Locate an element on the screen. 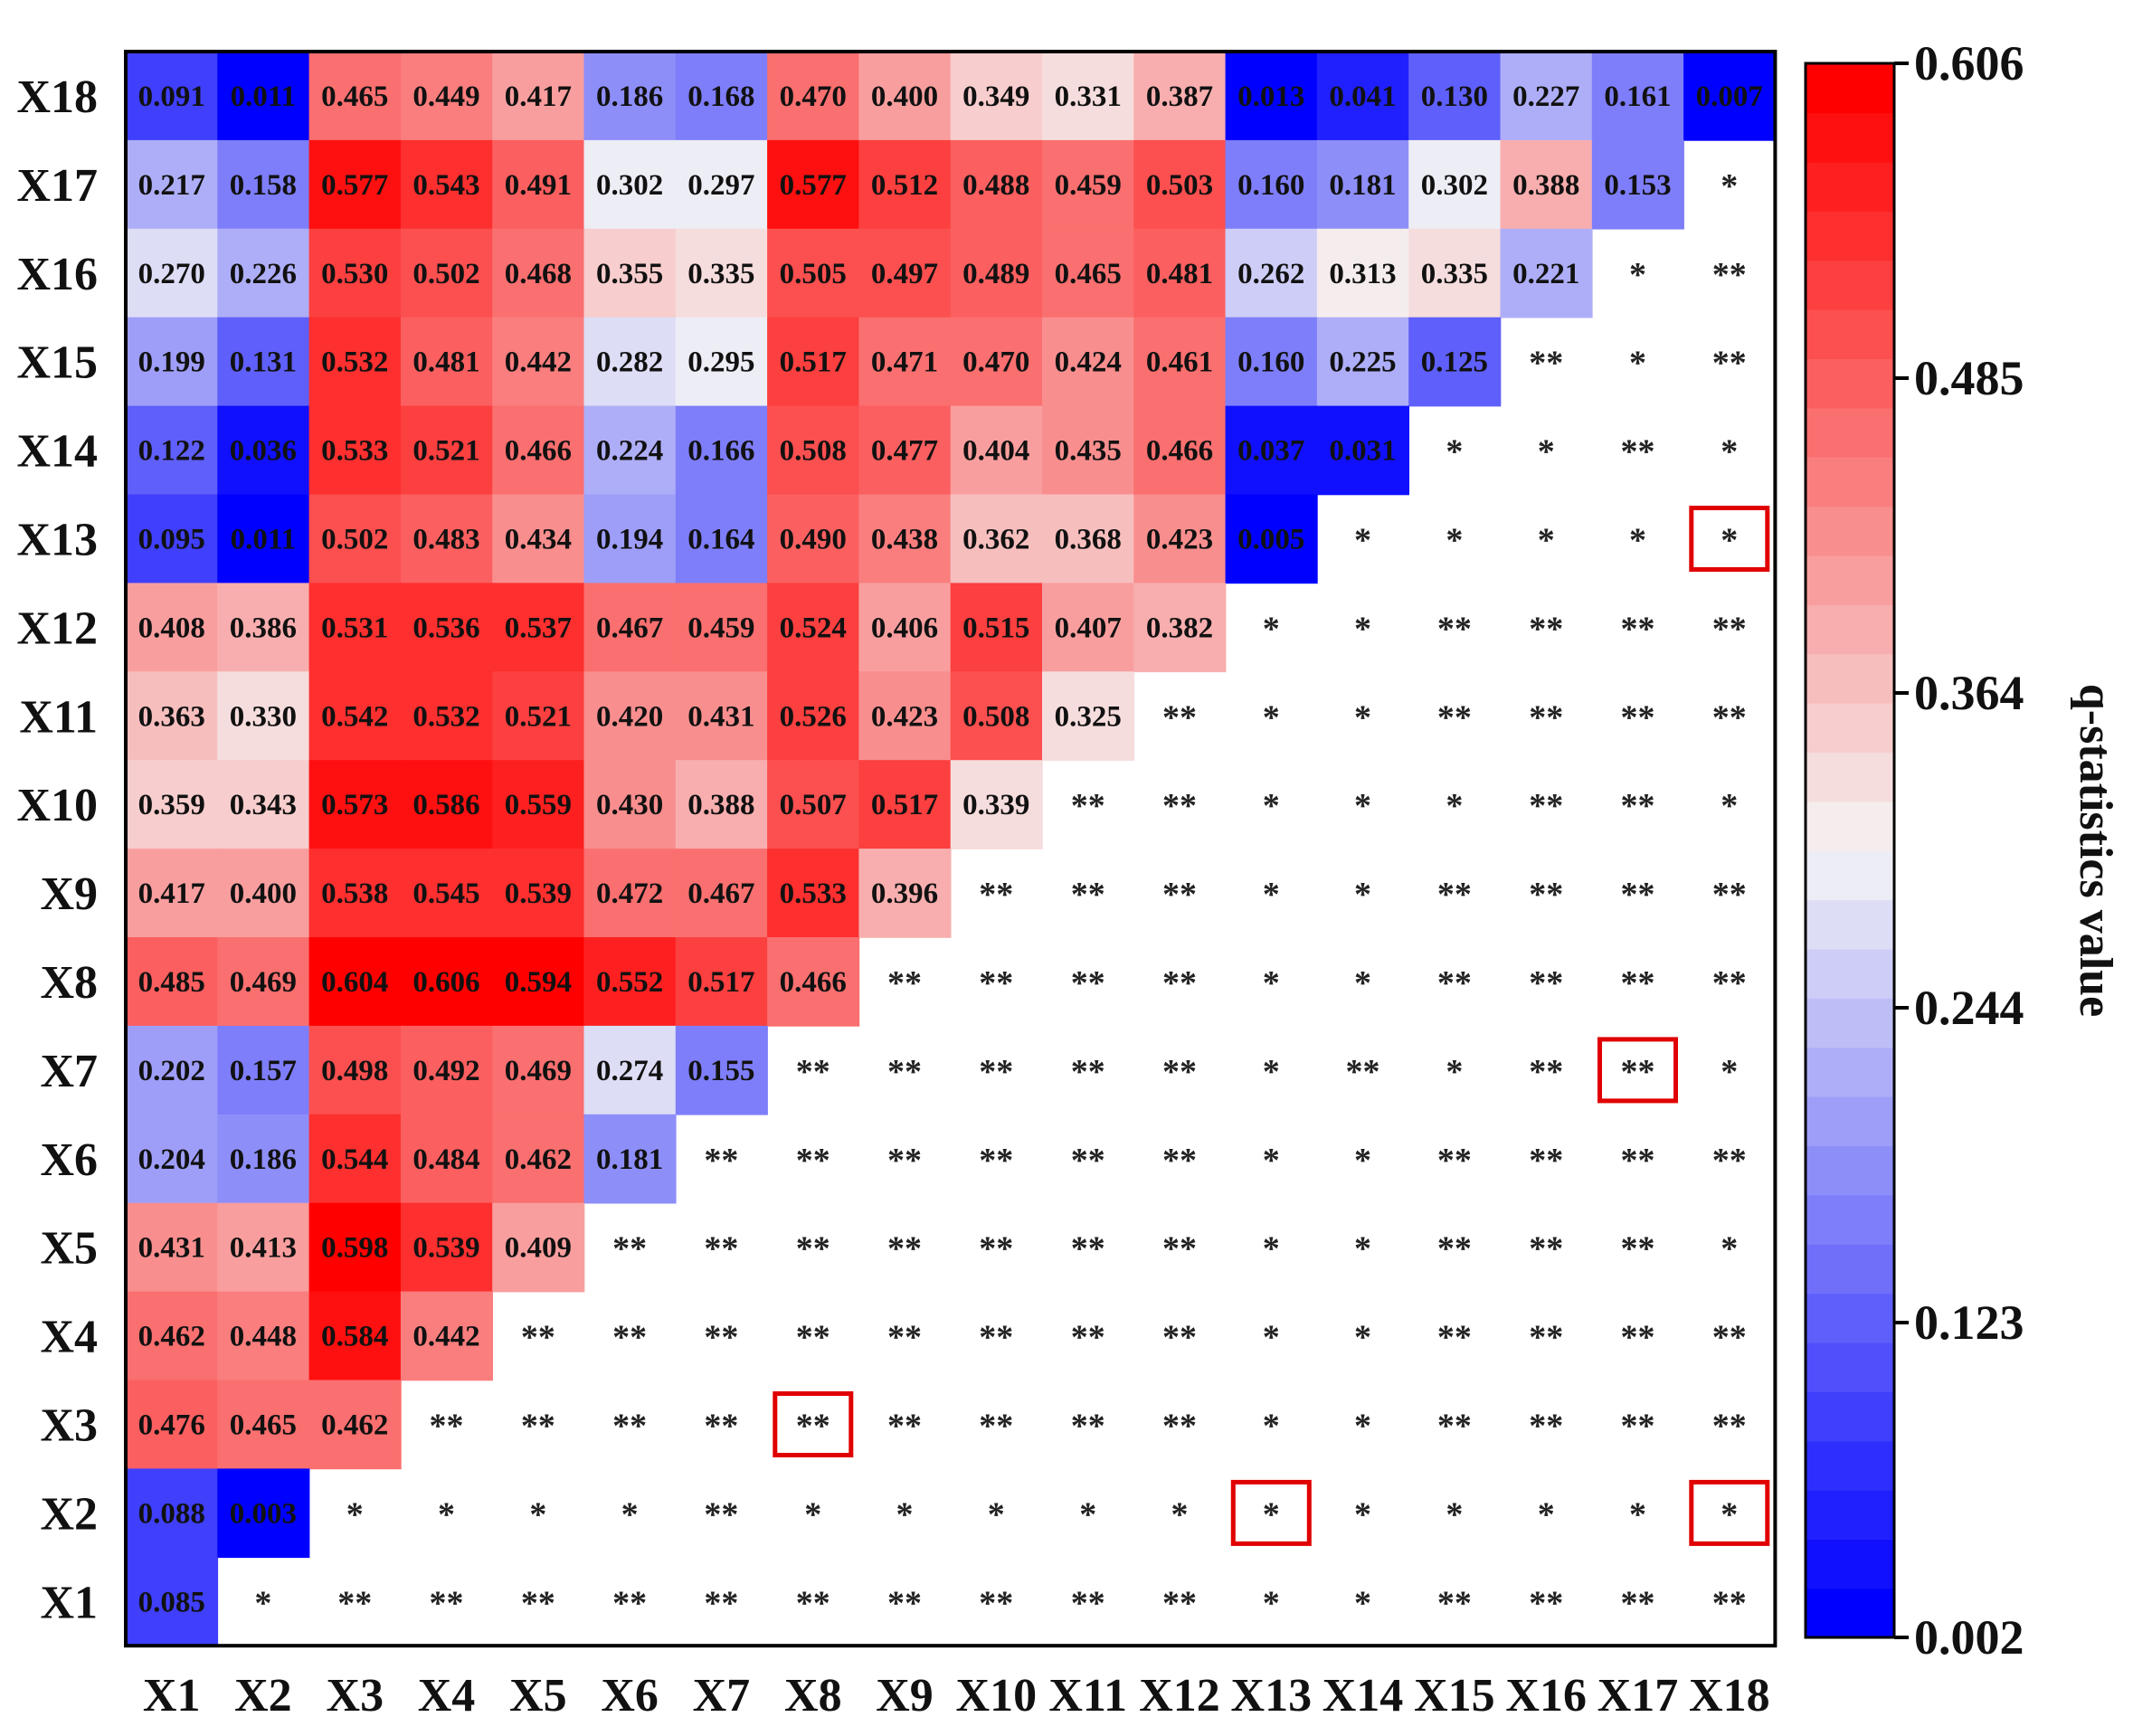 The width and height of the screenshot is (2152, 1736). cell-value-label: 0.470 is located at coordinates (996, 362).